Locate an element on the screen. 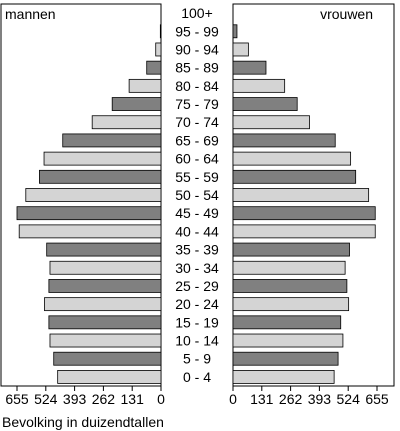 The width and height of the screenshot is (400, 431). x-tick-label-left: 0 is located at coordinates (161, 399).